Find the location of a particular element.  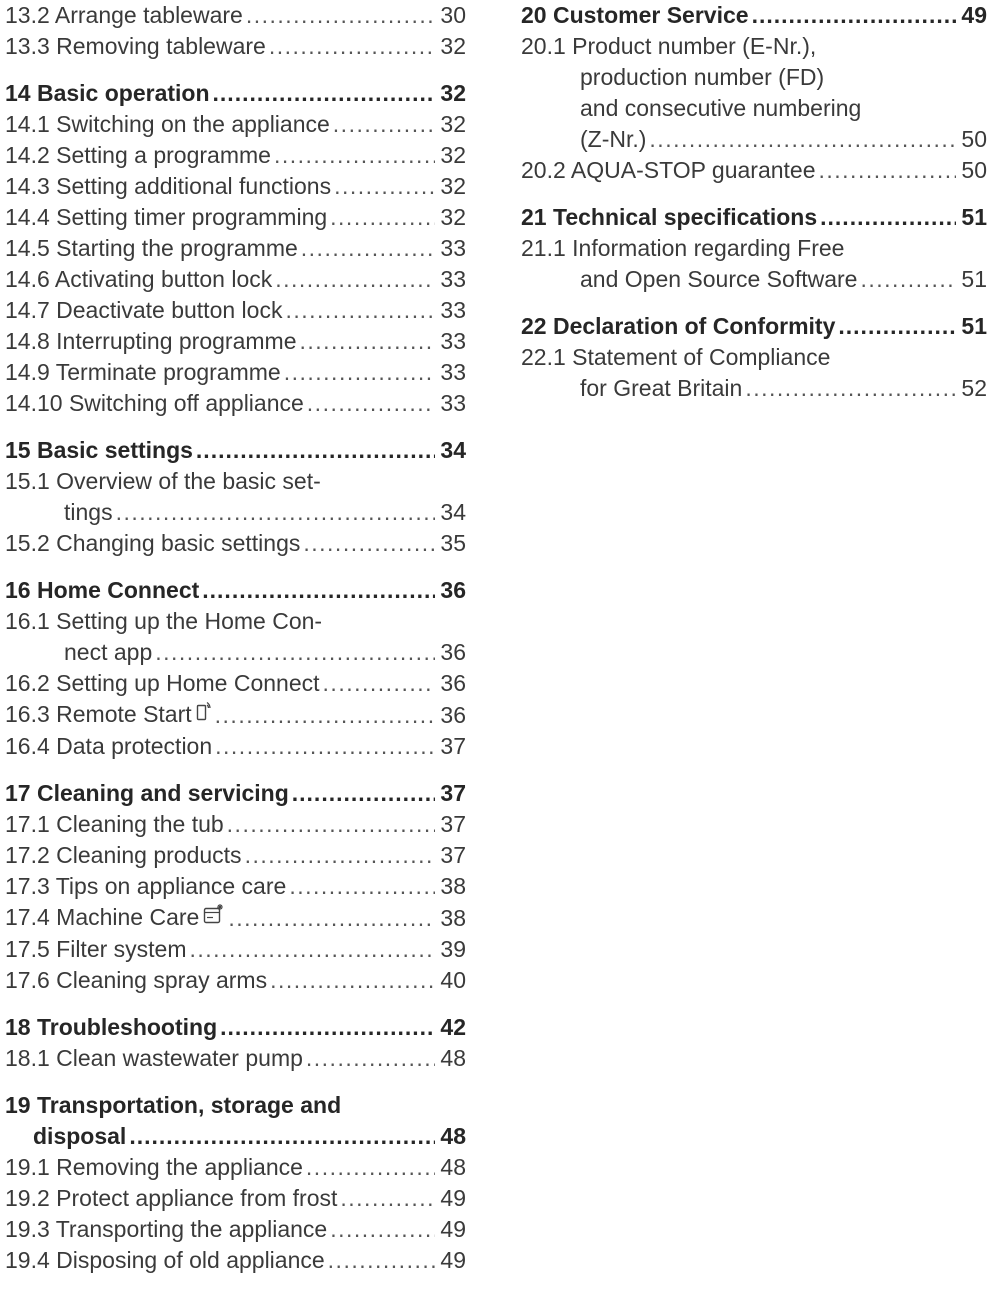

entry-label: 14.8 Interrupting programme is located at coordinates (151, 341).